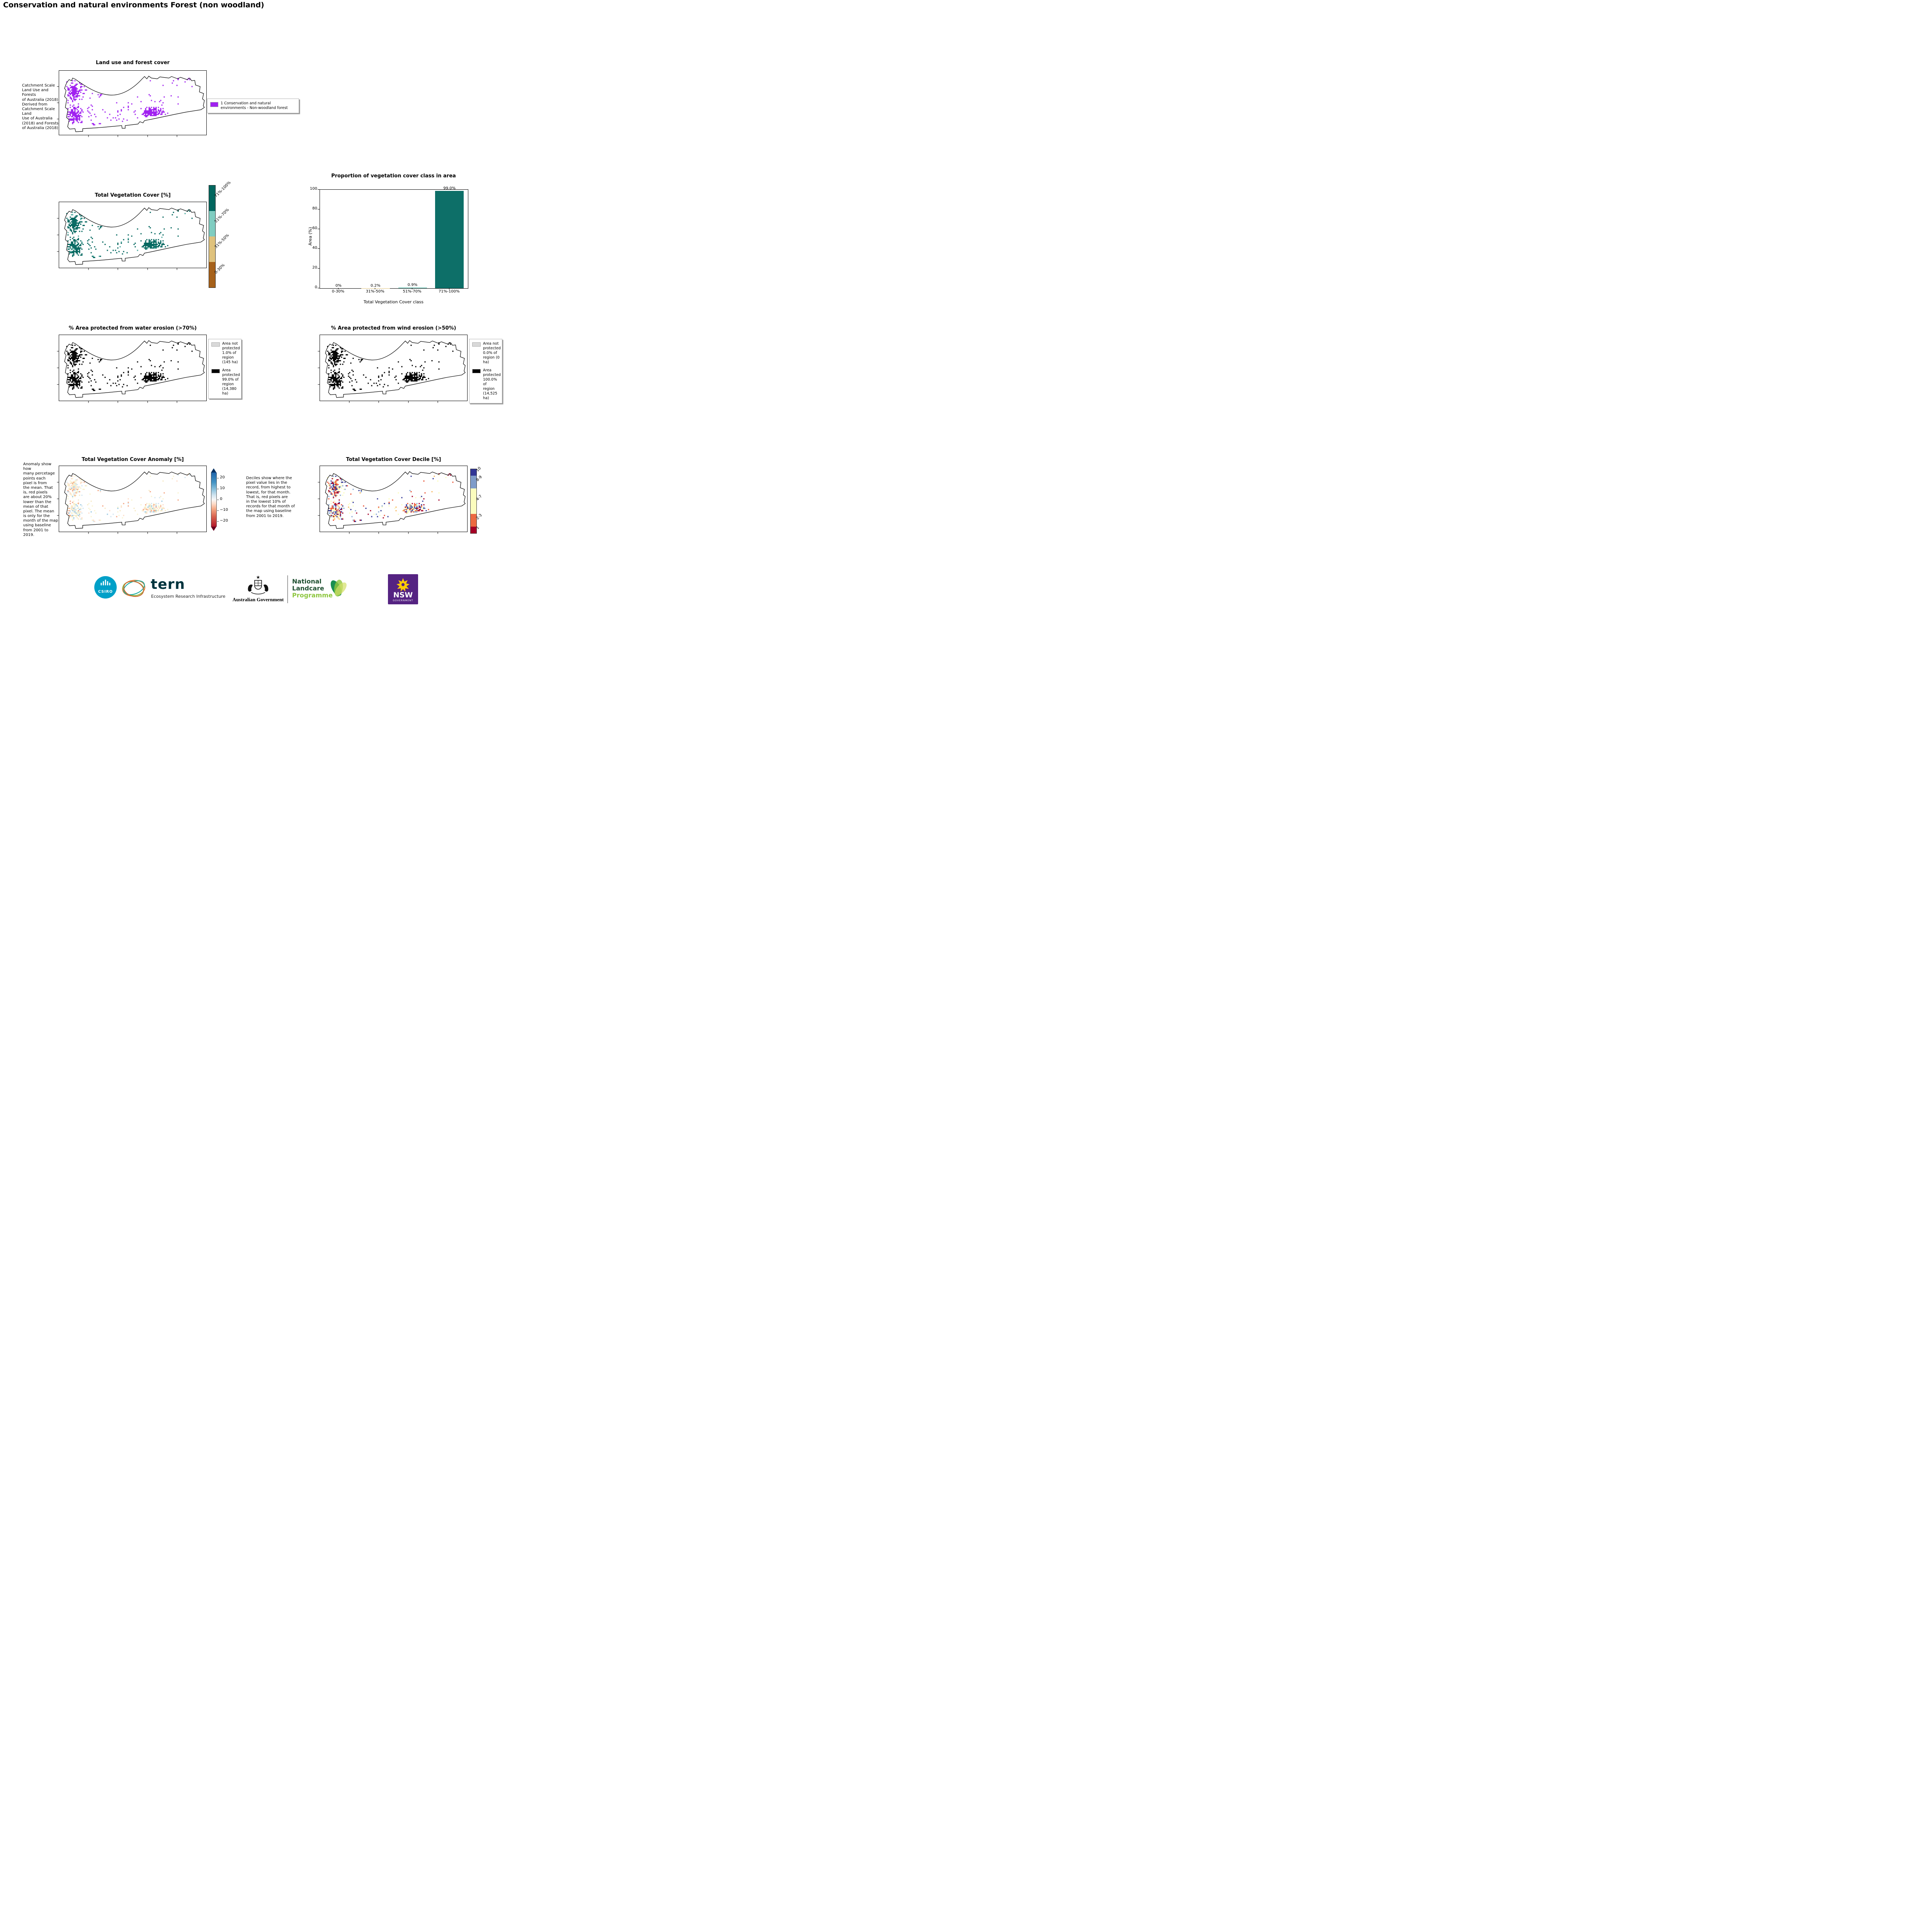 This screenshot has width=1932, height=1932. Describe the element at coordinates (314, 248) in the screenshot. I see `y-tick-label: 40` at that location.